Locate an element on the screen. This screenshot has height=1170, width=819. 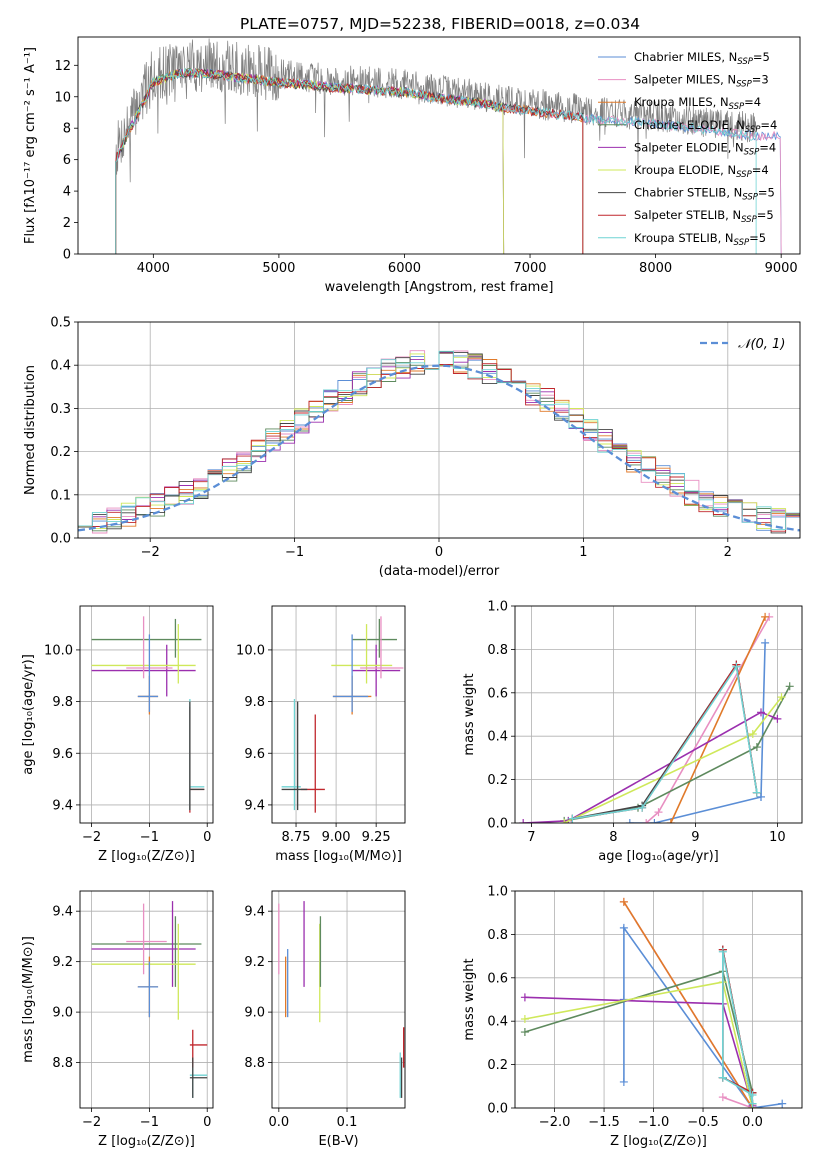
x-tick-label: −1.5 is located at coordinates (604, 1122).